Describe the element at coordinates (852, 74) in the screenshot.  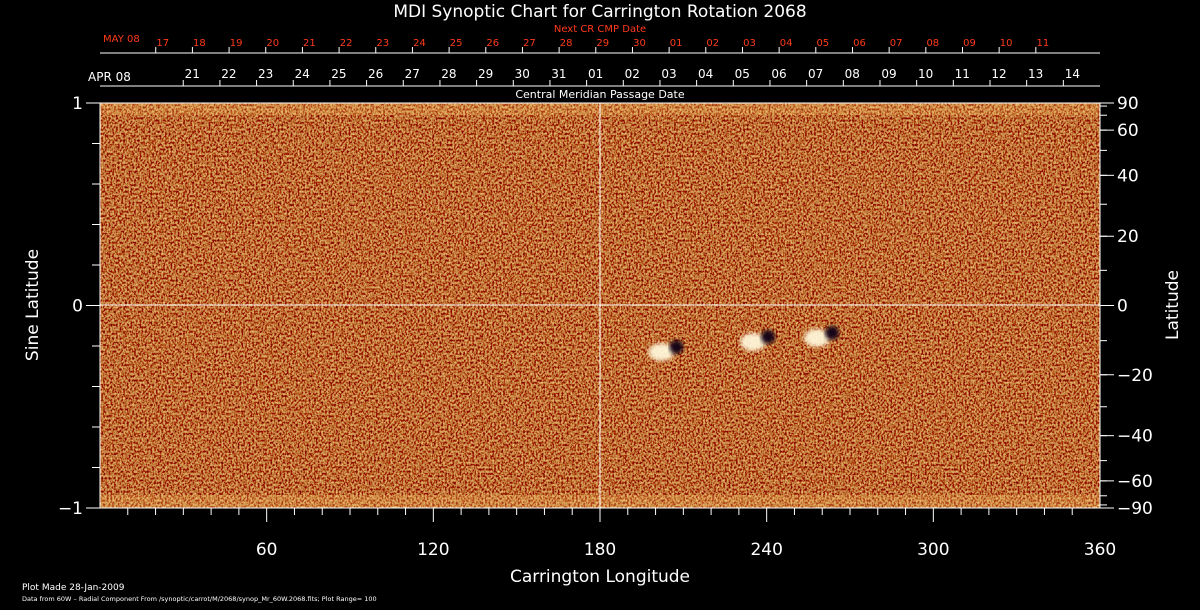
I see `cmp-date-label: 08` at that location.